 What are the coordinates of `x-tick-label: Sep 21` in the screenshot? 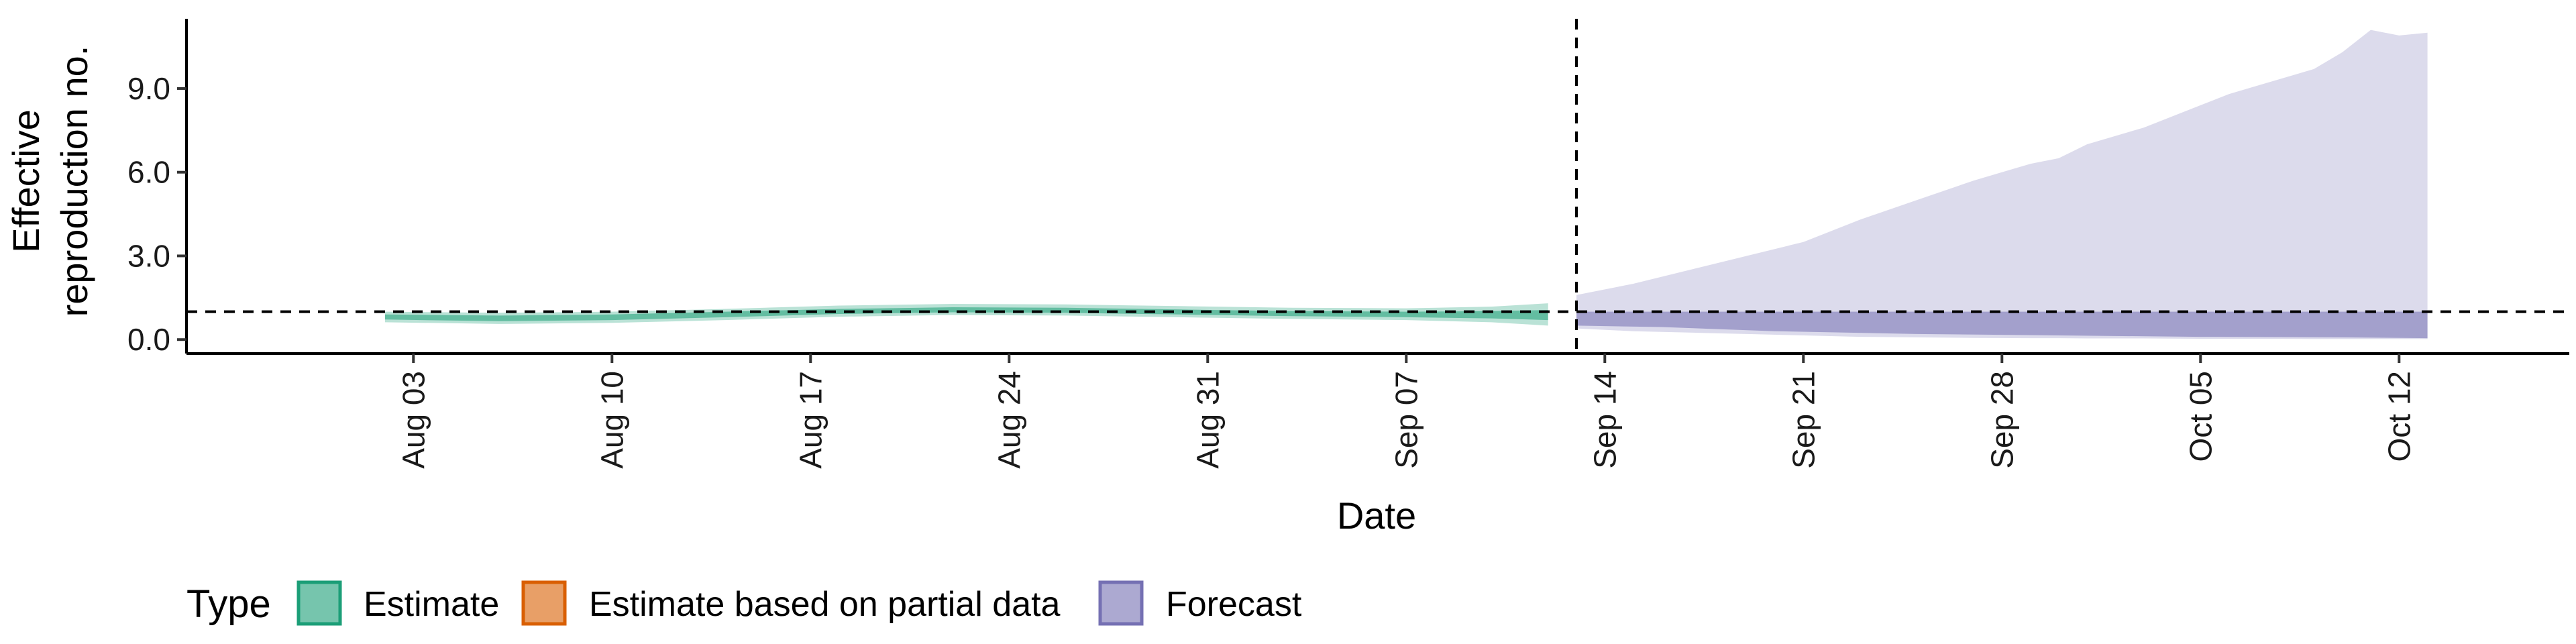 It's located at (1803, 420).